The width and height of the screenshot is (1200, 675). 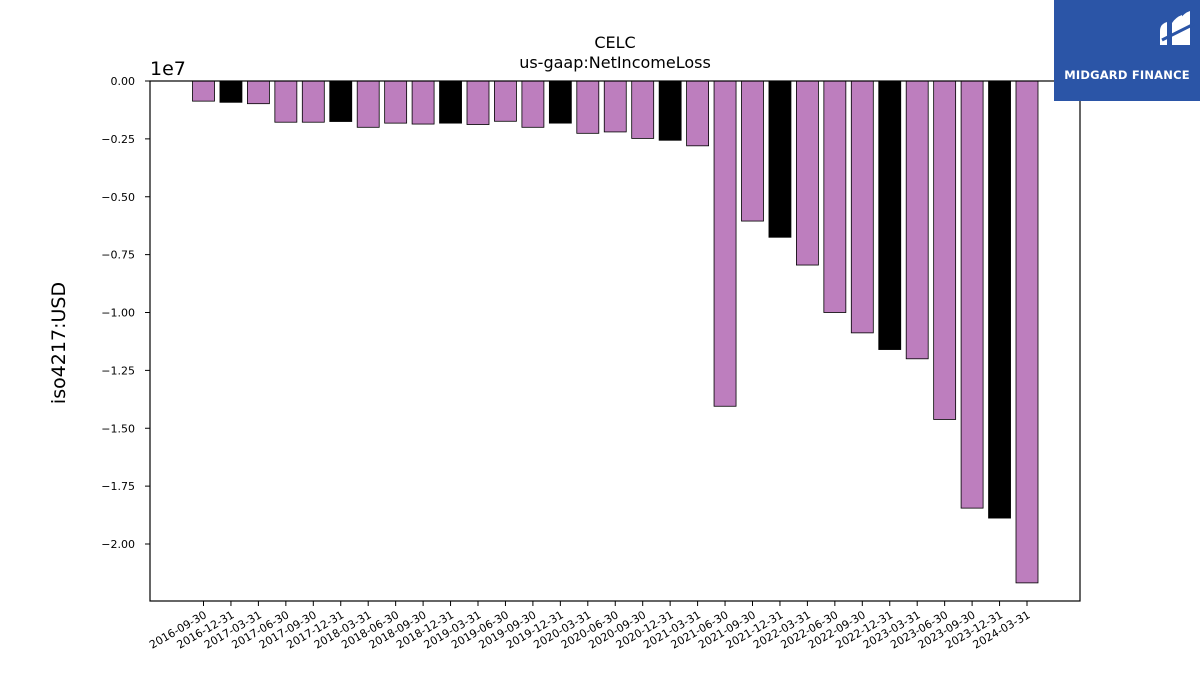 What do you see at coordinates (1177, 28) in the screenshot?
I see `midgard-logo-icon` at bounding box center [1177, 28].